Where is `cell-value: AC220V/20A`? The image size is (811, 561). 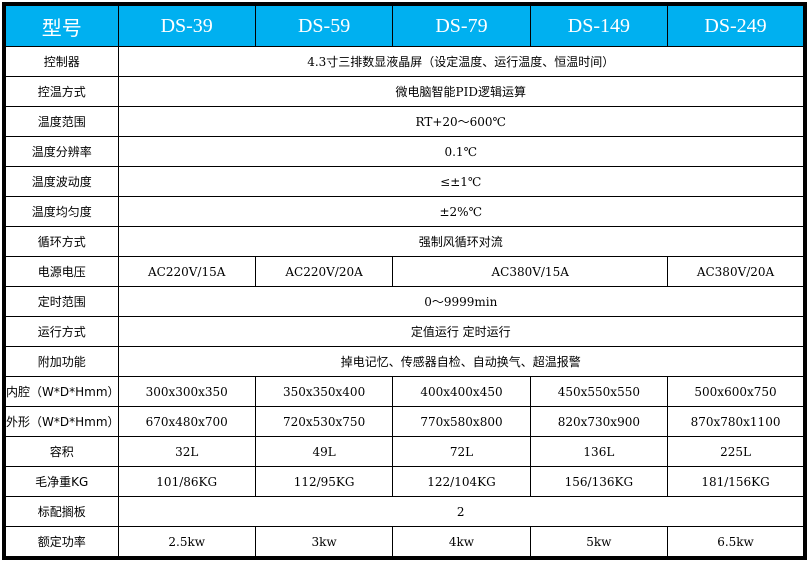 cell-value: AC220V/20A is located at coordinates (324, 271).